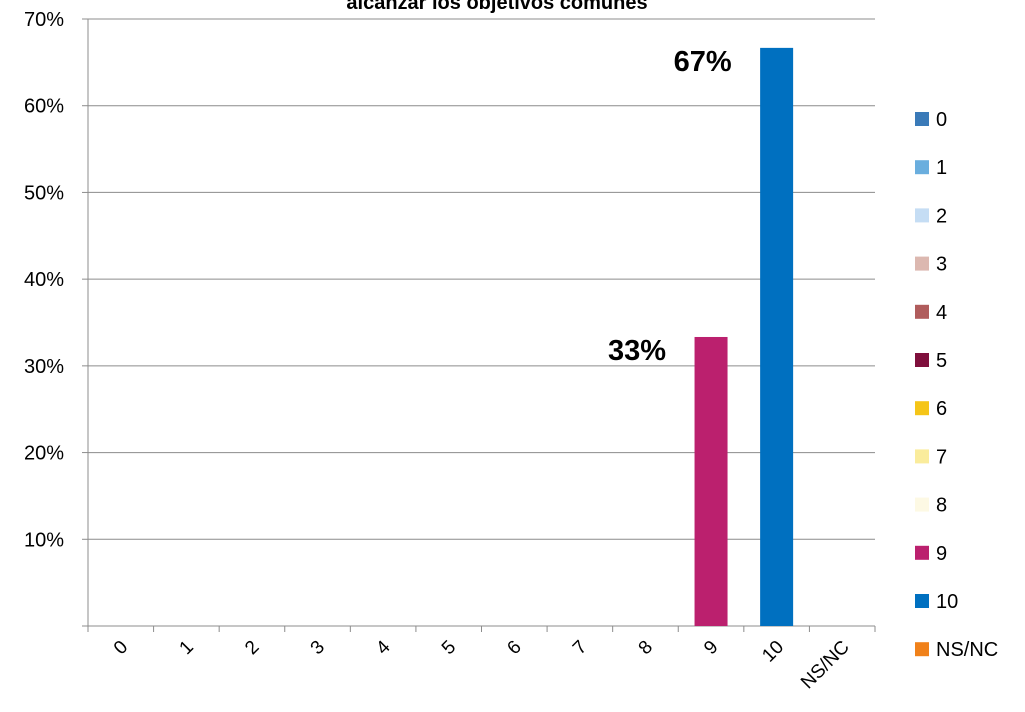 The image size is (1025, 712). Describe the element at coordinates (580, 648) in the screenshot. I see `x-tick-label-7: 7` at that location.